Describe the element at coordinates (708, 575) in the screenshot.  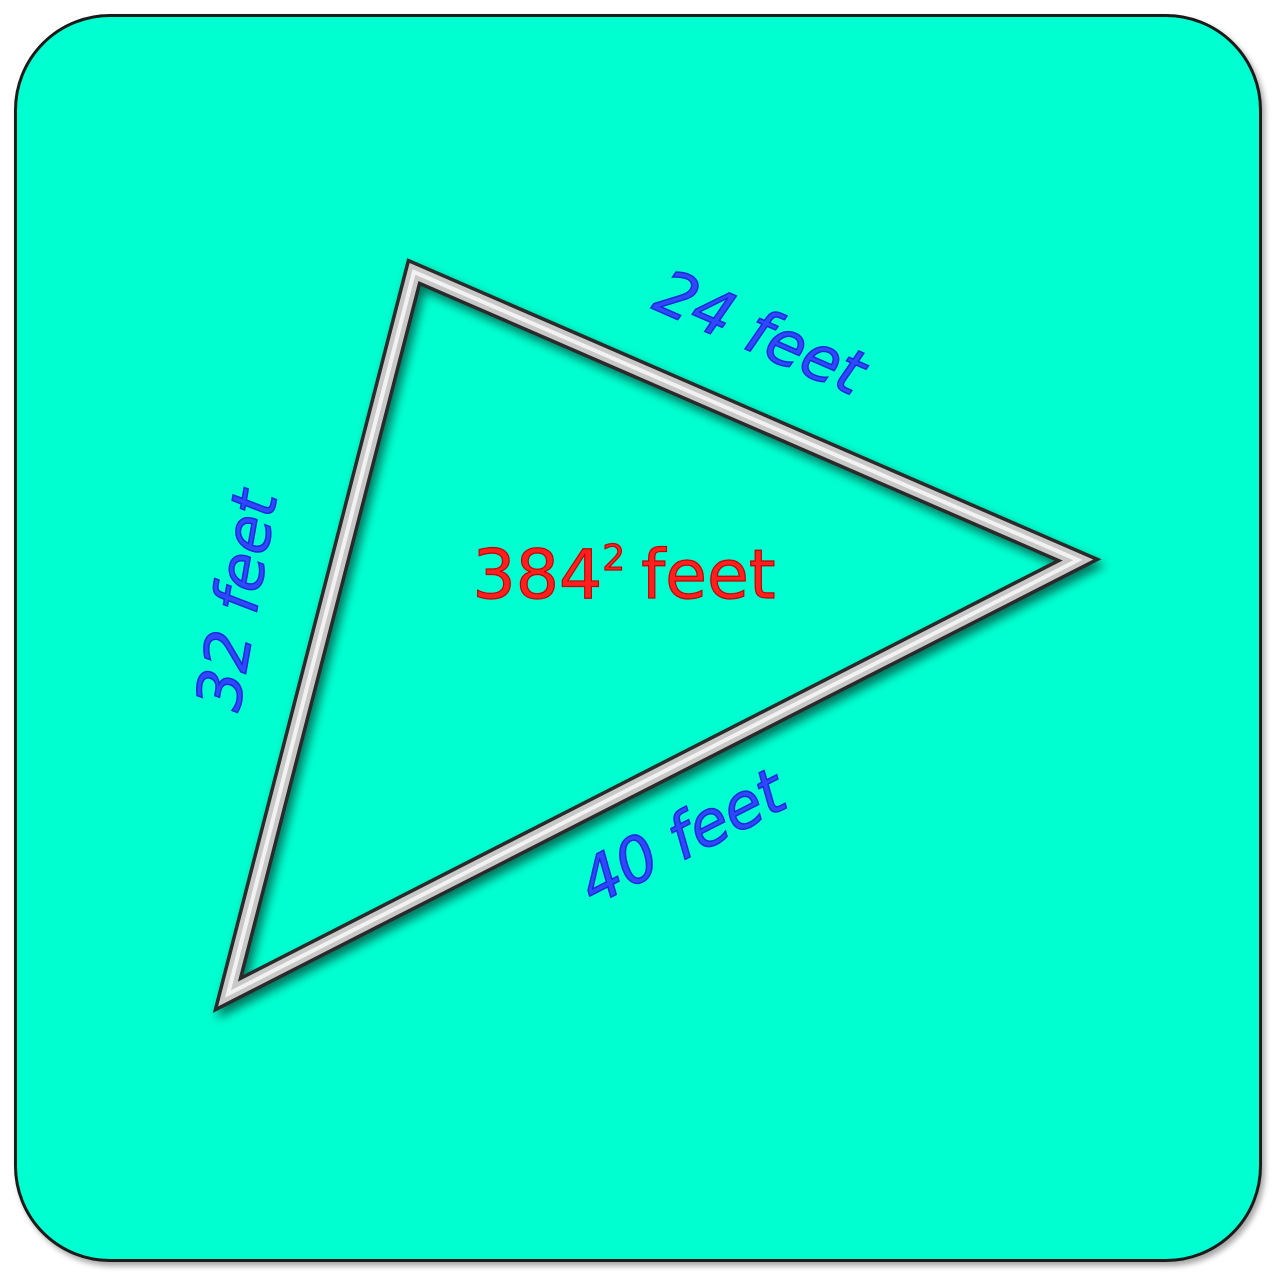
I see `area-unit: feet` at that location.